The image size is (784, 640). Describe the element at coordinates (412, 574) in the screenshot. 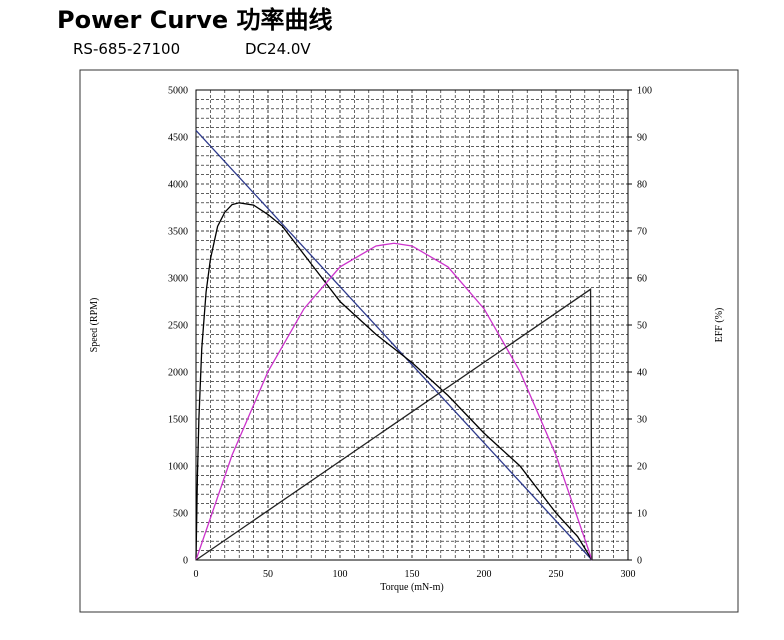

I see `x-tick-label: 150` at that location.